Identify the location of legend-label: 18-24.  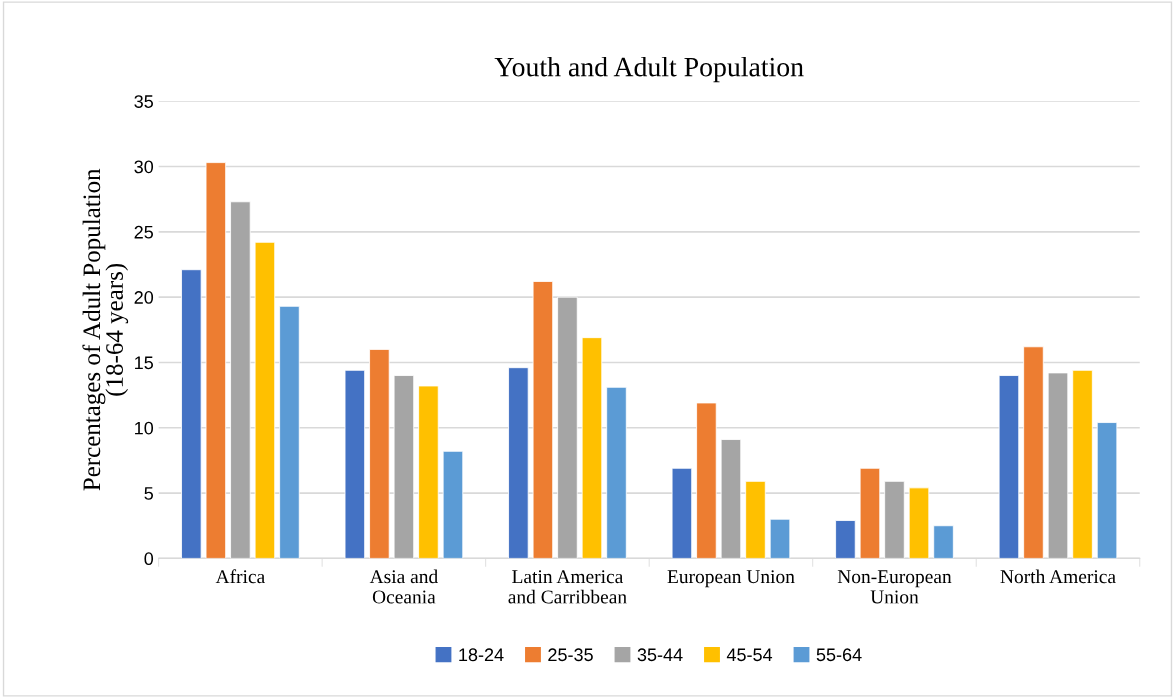
(481, 655).